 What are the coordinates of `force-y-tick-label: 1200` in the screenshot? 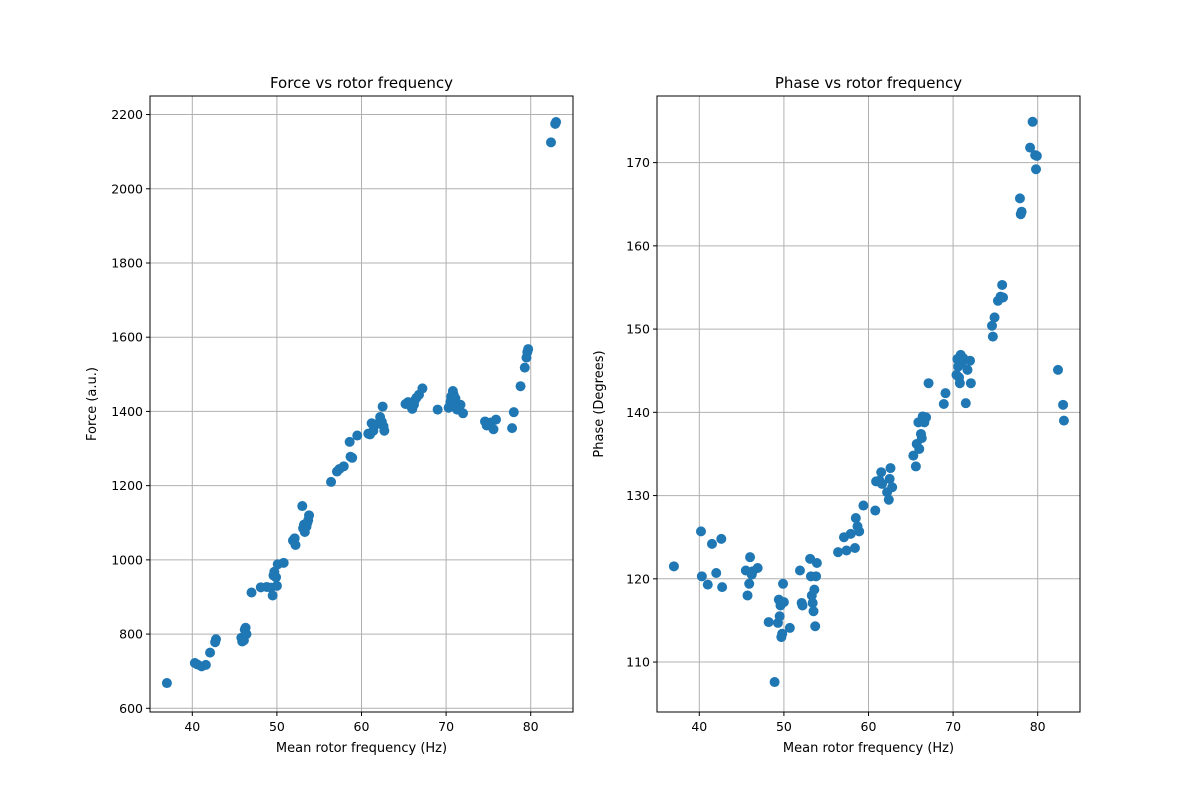 It's located at (127, 485).